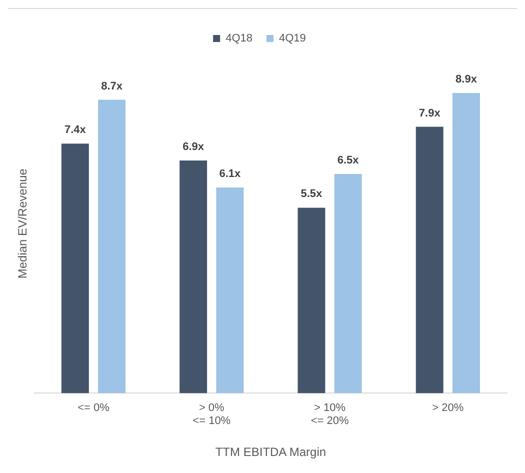  Describe the element at coordinates (270, 452) in the screenshot. I see `x-axis-title: TTM EBITDA Margin` at that location.